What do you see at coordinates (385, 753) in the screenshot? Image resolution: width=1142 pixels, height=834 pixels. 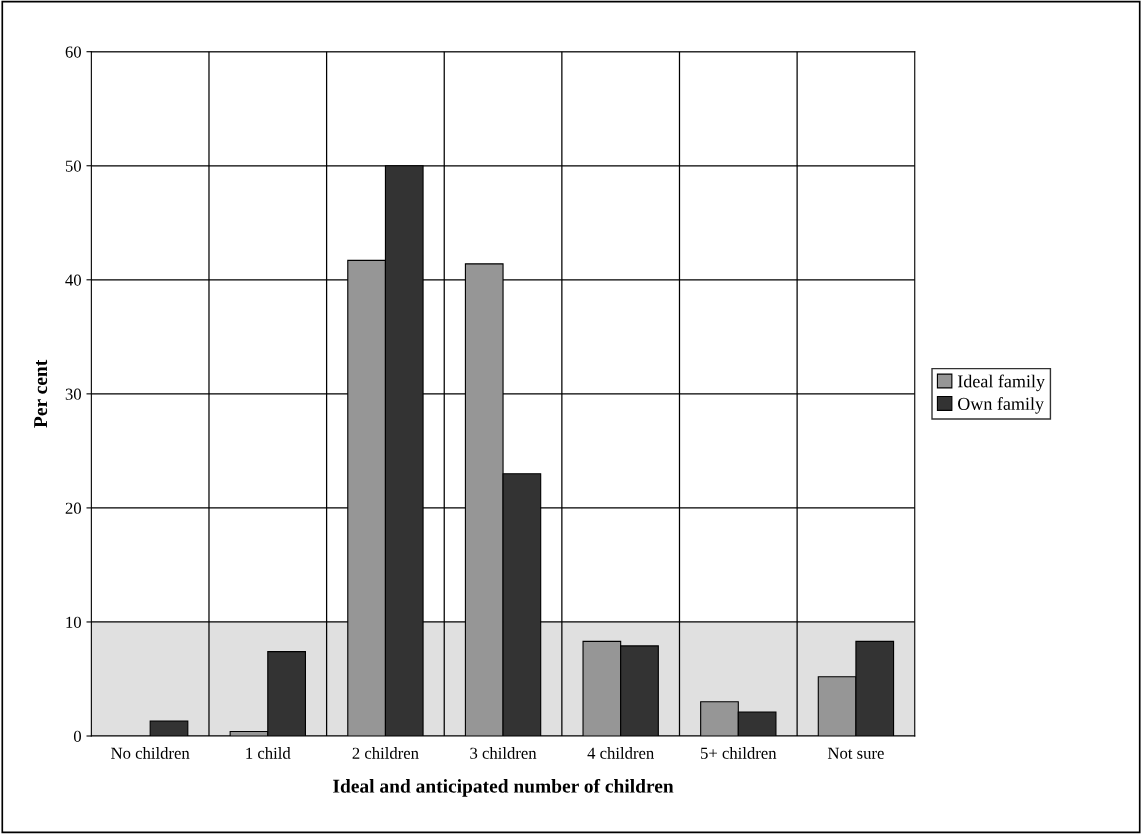 I see `x-tick-label: 2 children` at bounding box center [385, 753].